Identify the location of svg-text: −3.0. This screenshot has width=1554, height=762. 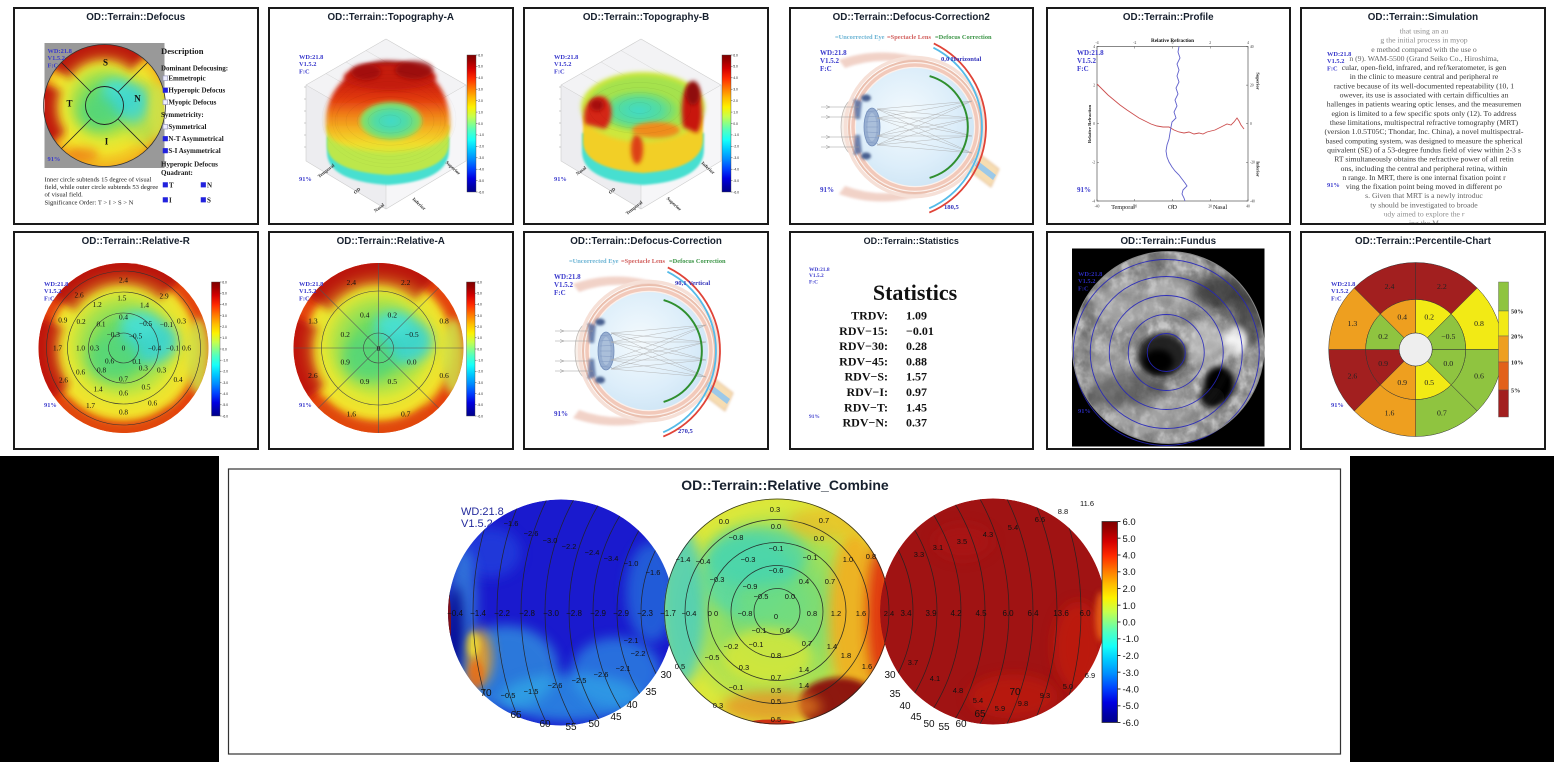
(550, 540).